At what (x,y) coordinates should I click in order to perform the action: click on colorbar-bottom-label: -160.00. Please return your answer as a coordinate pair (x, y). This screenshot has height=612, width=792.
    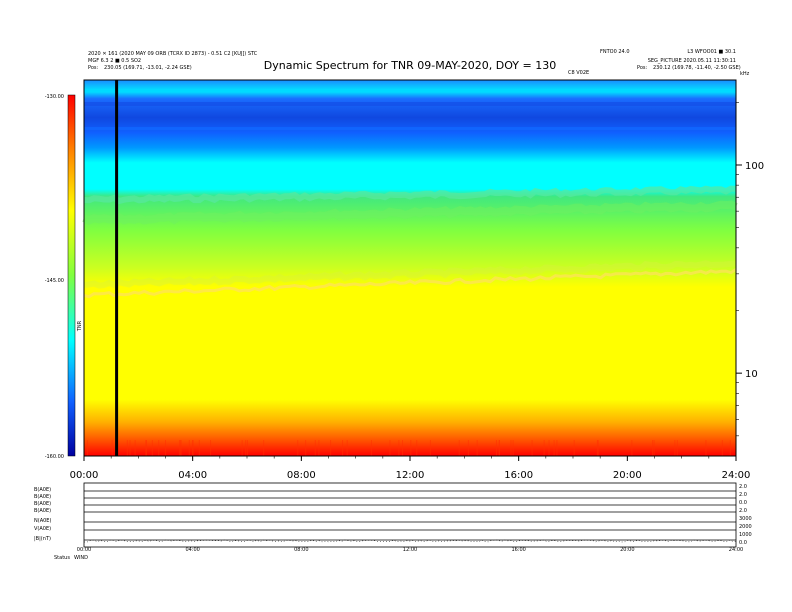
    Looking at the image, I should click on (54, 457).